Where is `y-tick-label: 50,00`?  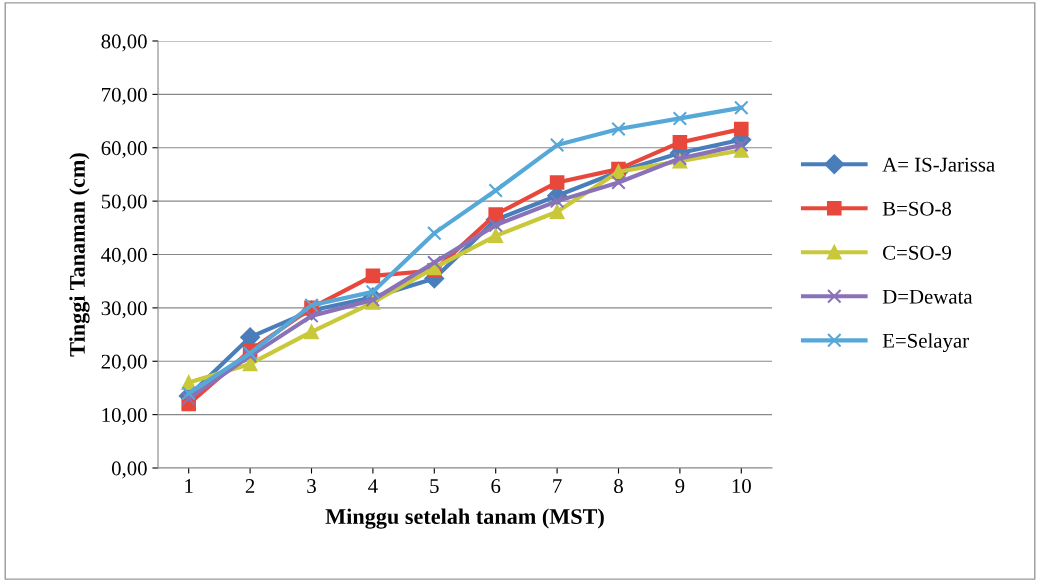 y-tick-label: 50,00 is located at coordinates (124, 203).